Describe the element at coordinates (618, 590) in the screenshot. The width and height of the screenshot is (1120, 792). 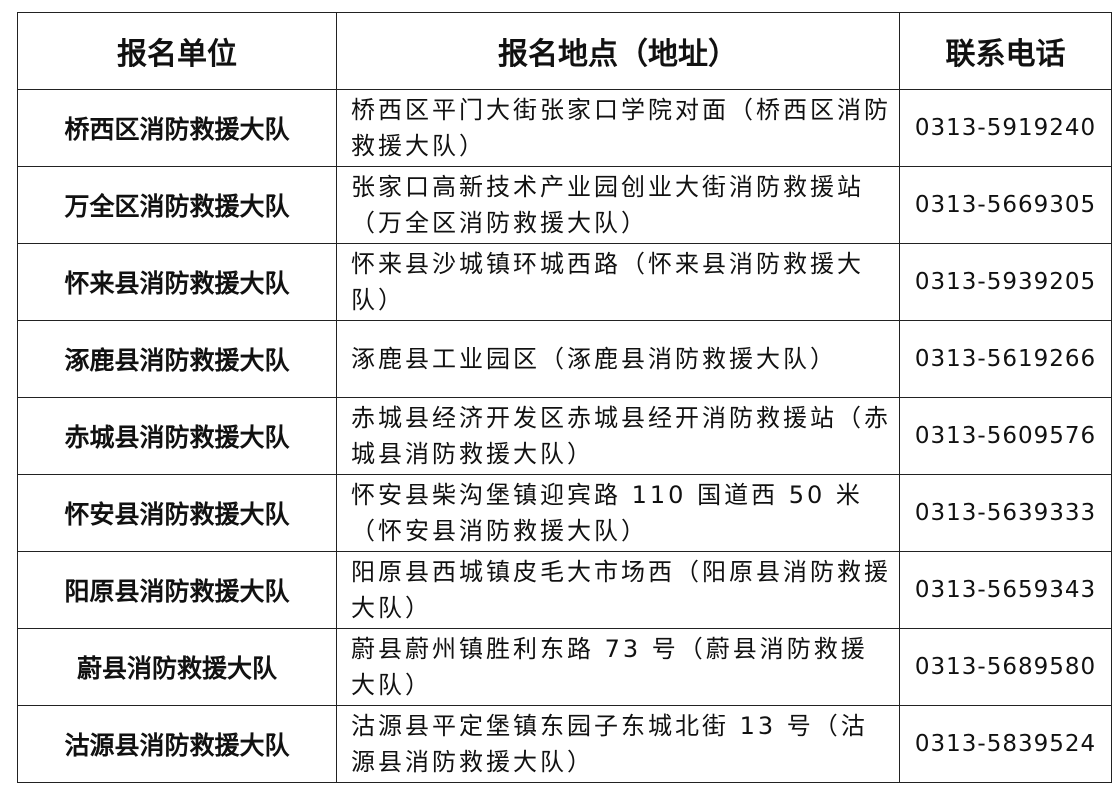
I see `address-cell: 阳原县西城镇皮毛大市场西（阳原县消防救援大队）` at that location.